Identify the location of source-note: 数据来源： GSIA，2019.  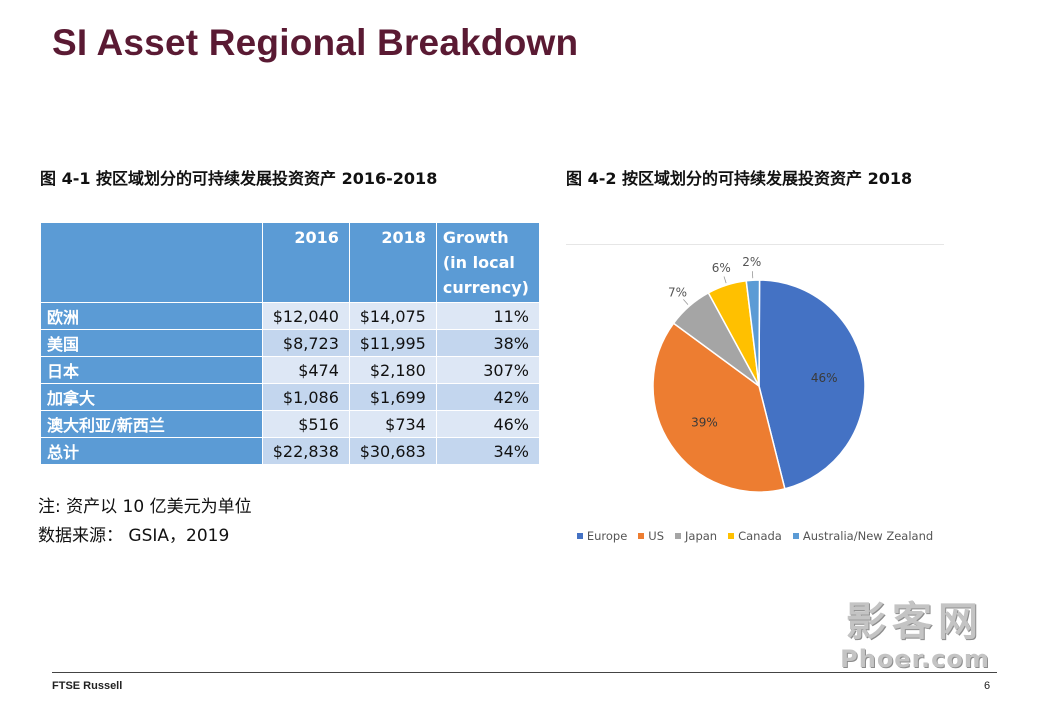
(134, 536).